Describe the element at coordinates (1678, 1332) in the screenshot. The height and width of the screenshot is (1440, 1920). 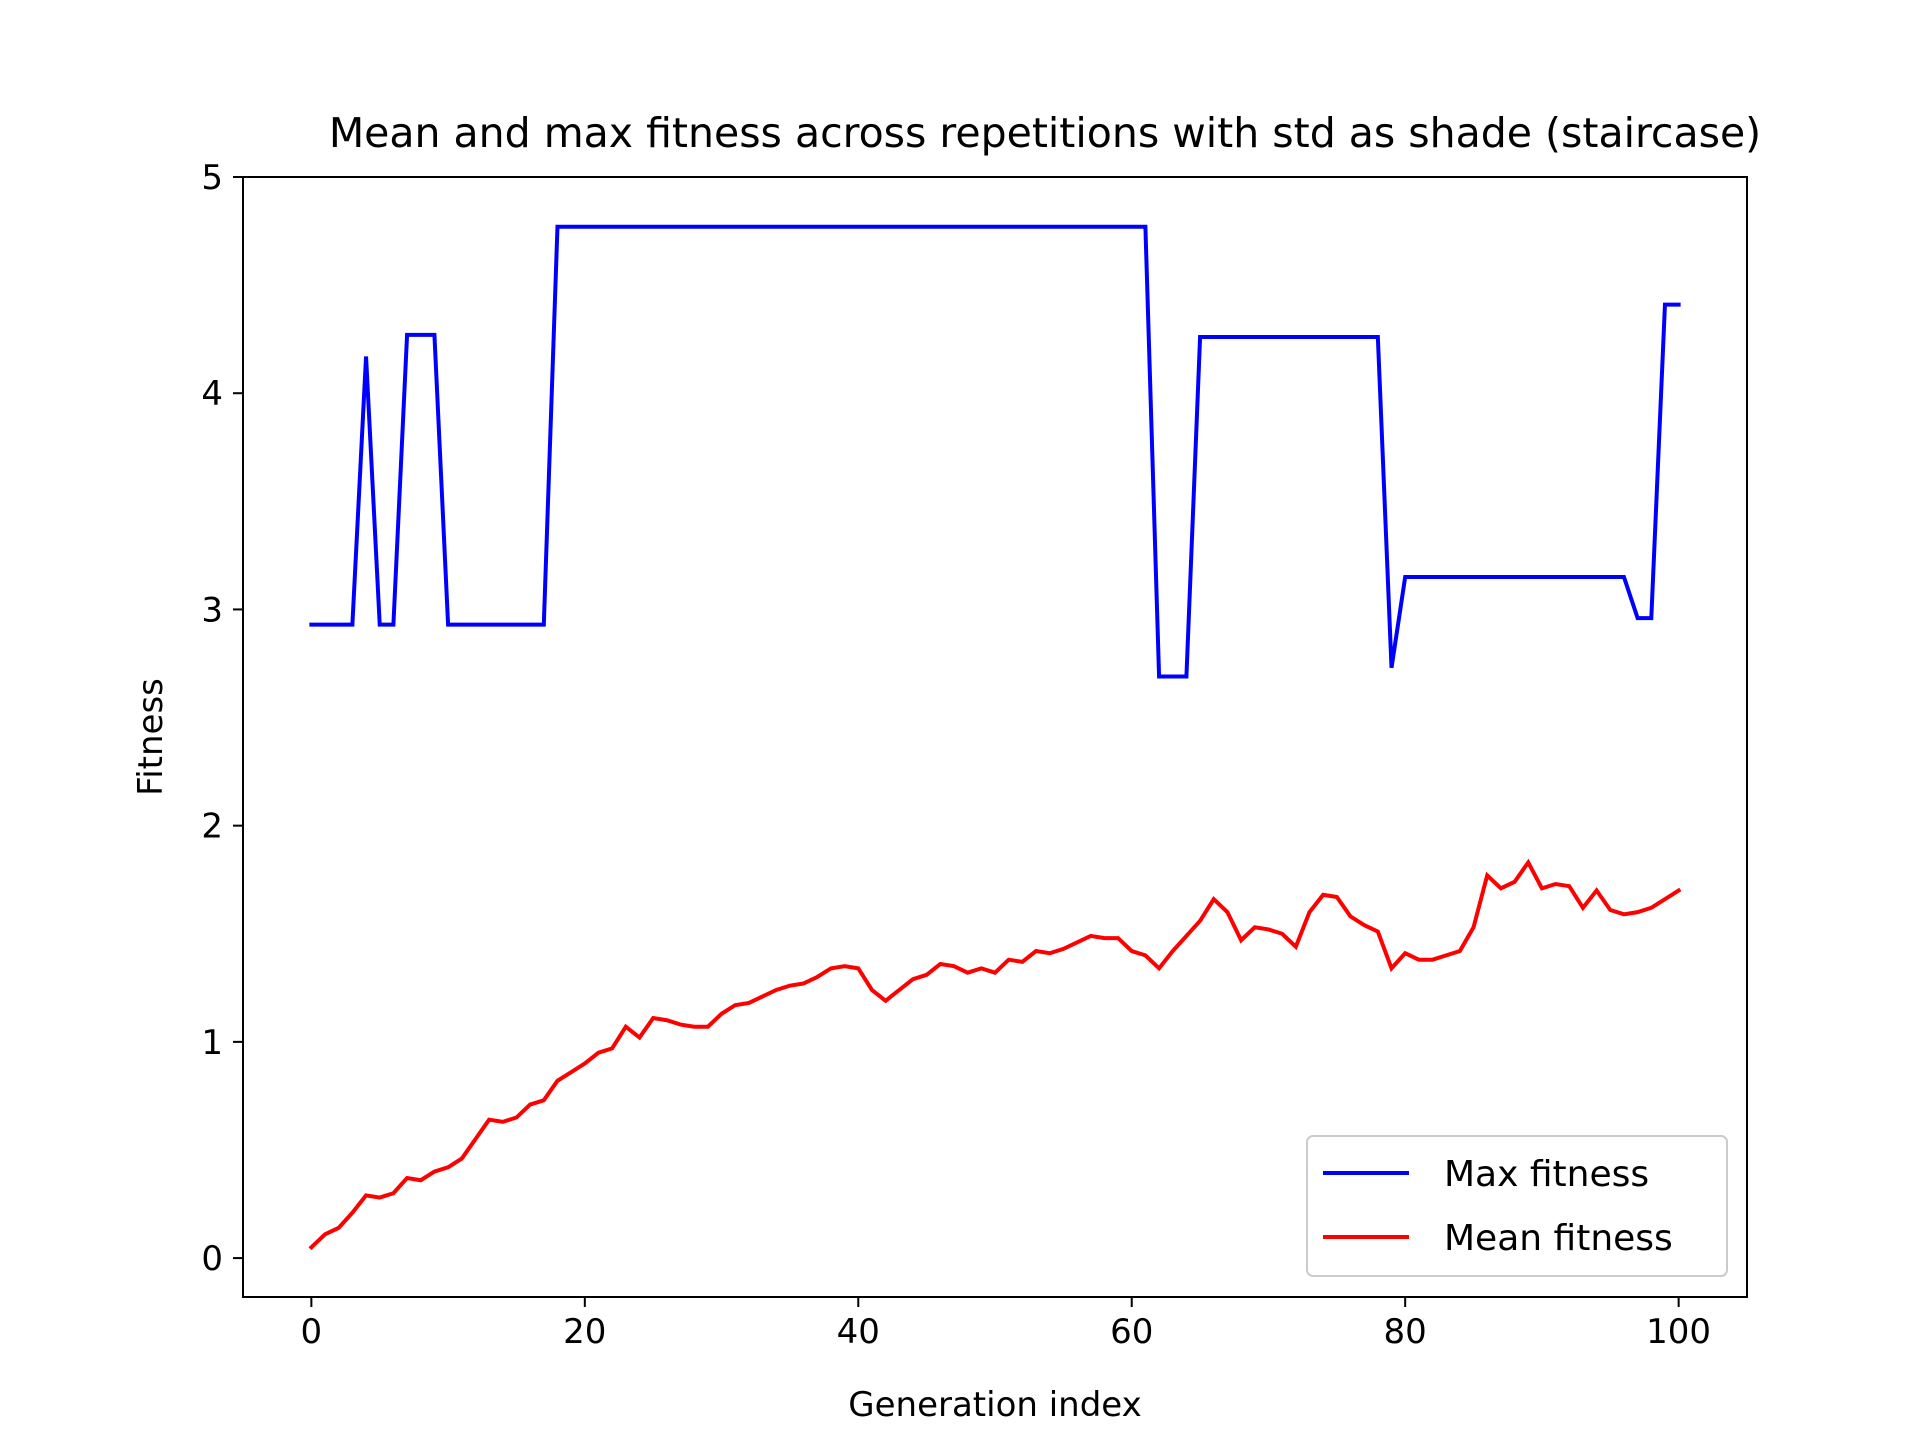
I see `x-tick-label: 100` at that location.